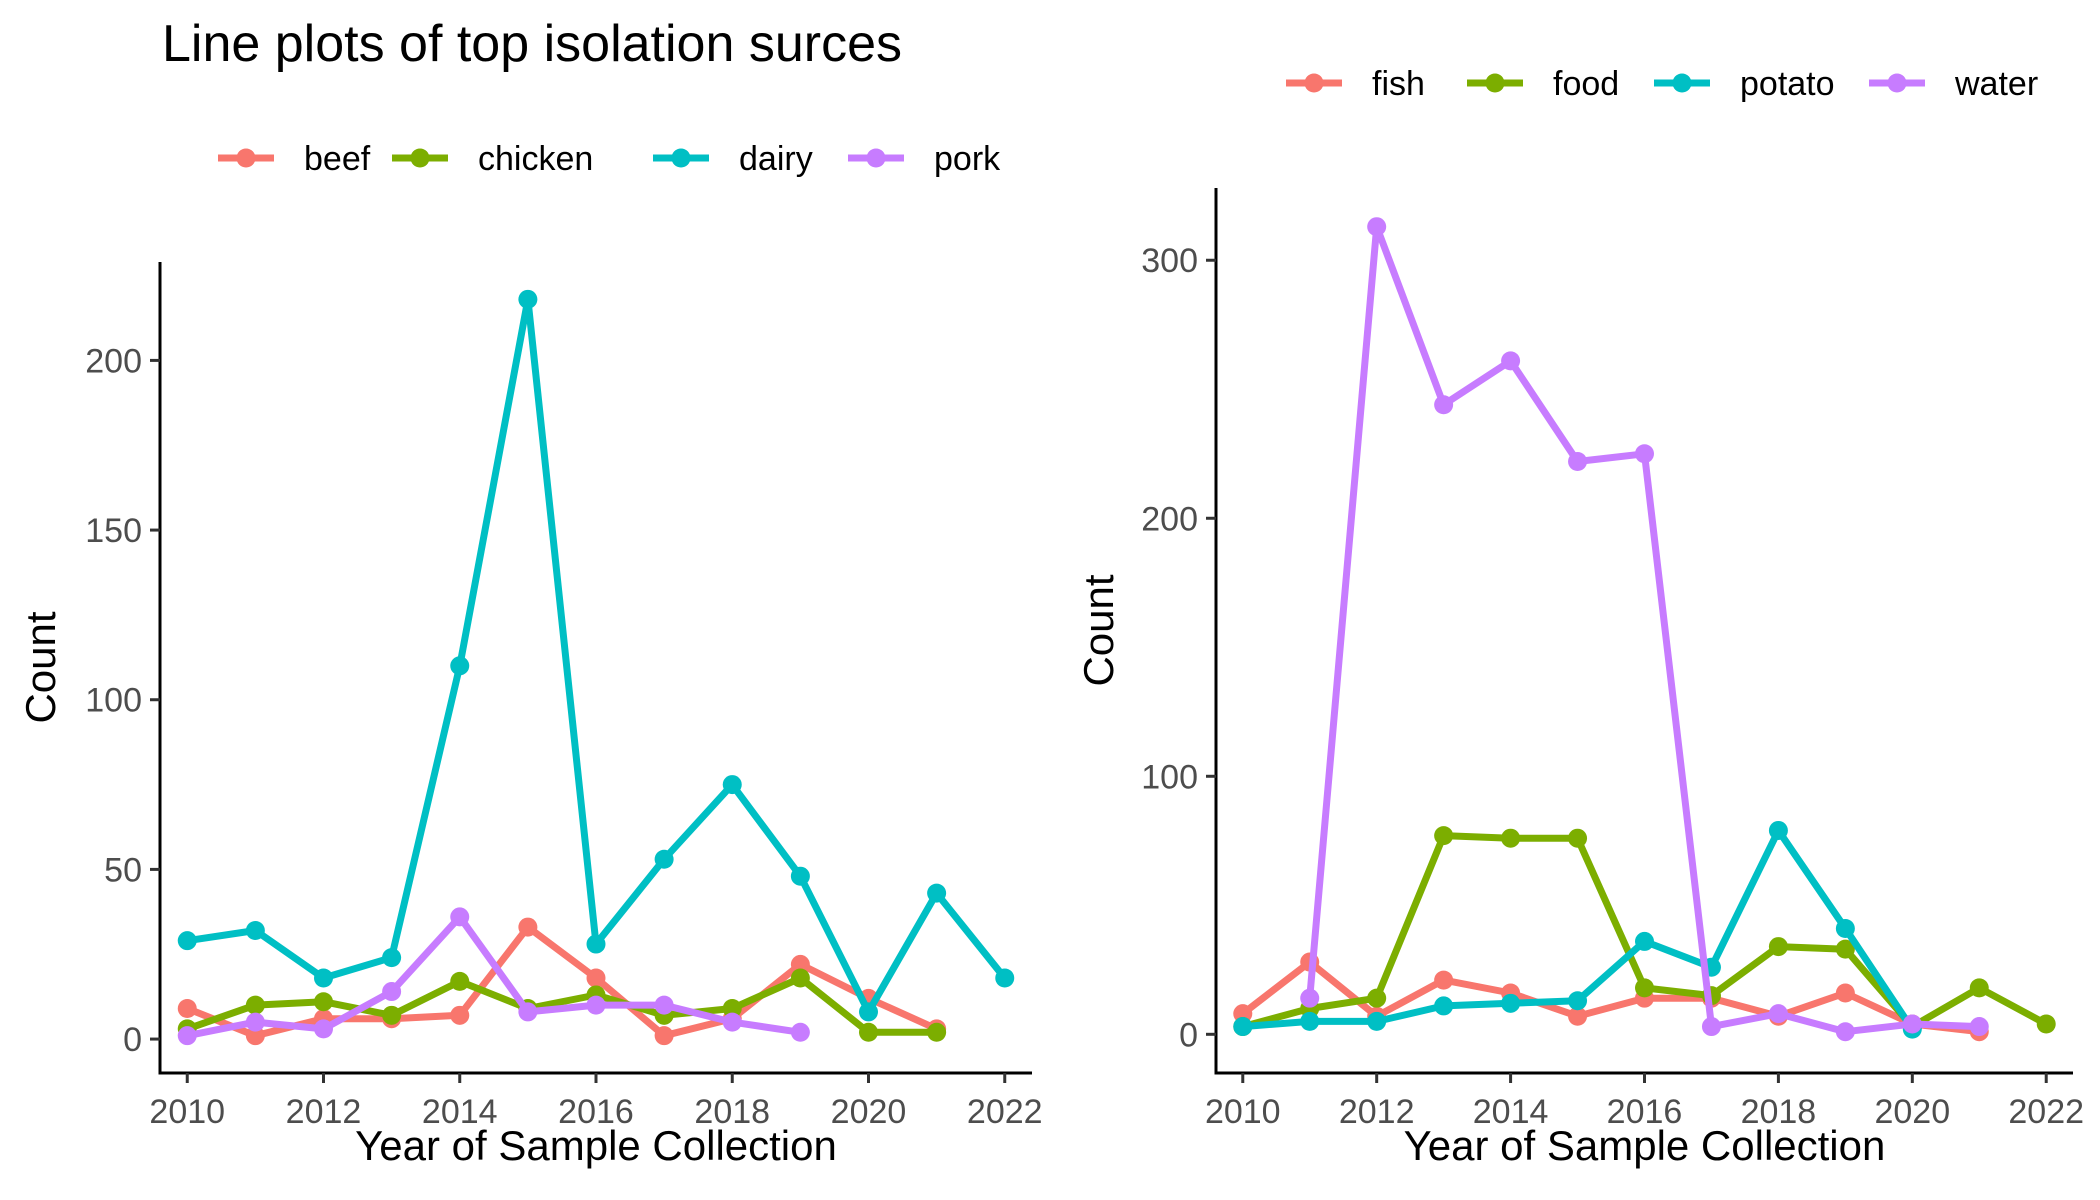 The height and width of the screenshot is (1200, 2100). I want to click on legend-label-beef: beef, so click(337, 159).